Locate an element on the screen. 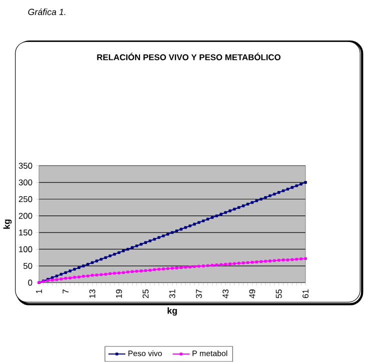 The height and width of the screenshot is (362, 375). x-tick-label: 31 is located at coordinates (172, 294).